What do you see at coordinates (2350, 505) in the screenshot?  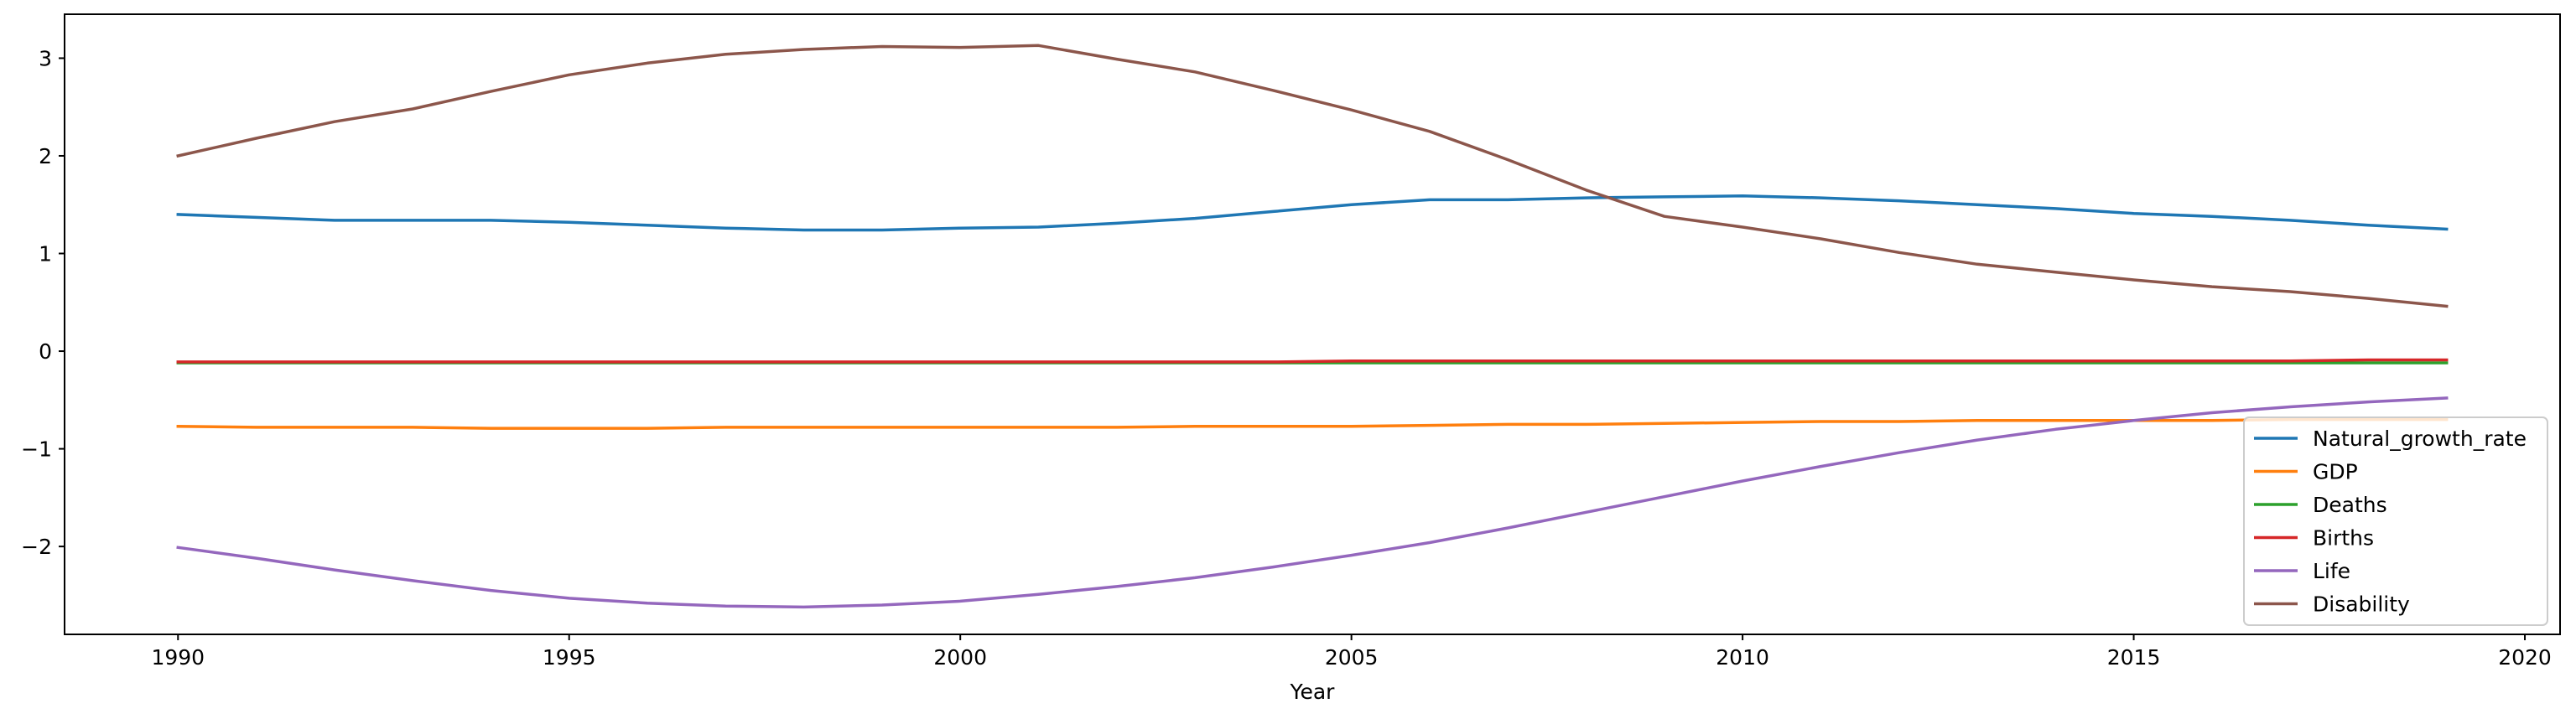 I see `legend-label: Deaths` at bounding box center [2350, 505].